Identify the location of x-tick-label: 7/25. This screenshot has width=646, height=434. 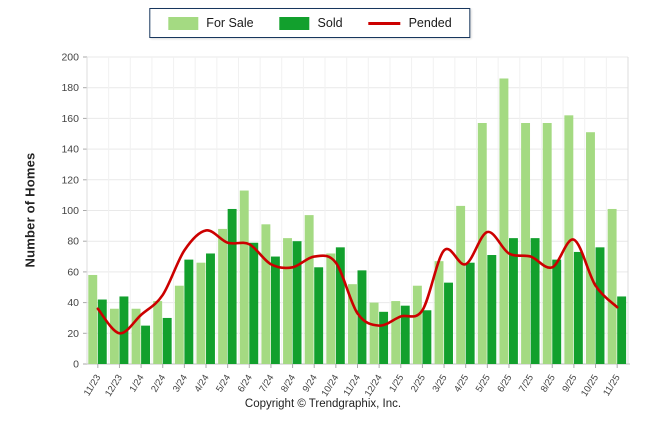
(526, 384).